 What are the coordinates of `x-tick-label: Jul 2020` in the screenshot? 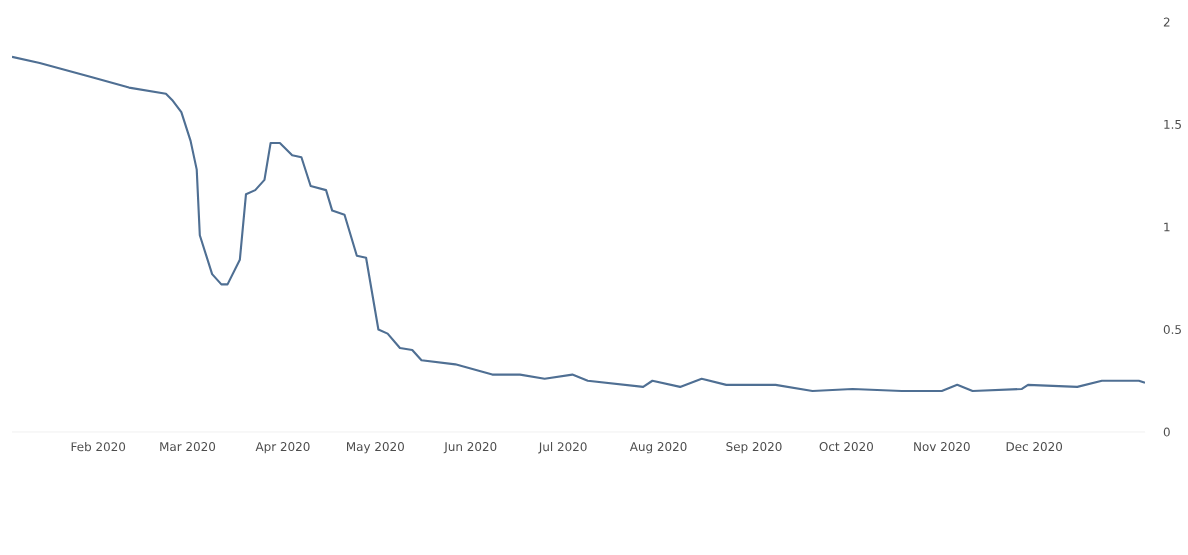 It's located at (562, 448).